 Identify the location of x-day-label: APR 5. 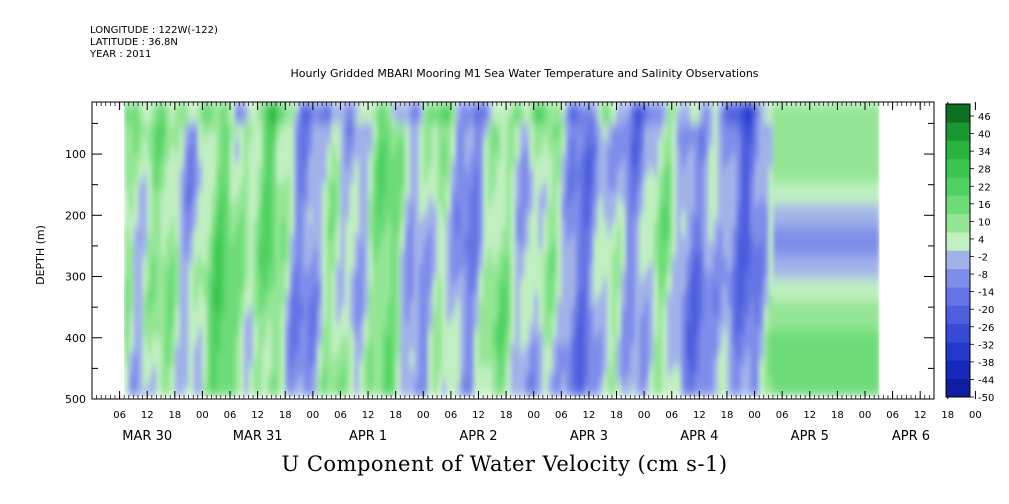
(810, 436).